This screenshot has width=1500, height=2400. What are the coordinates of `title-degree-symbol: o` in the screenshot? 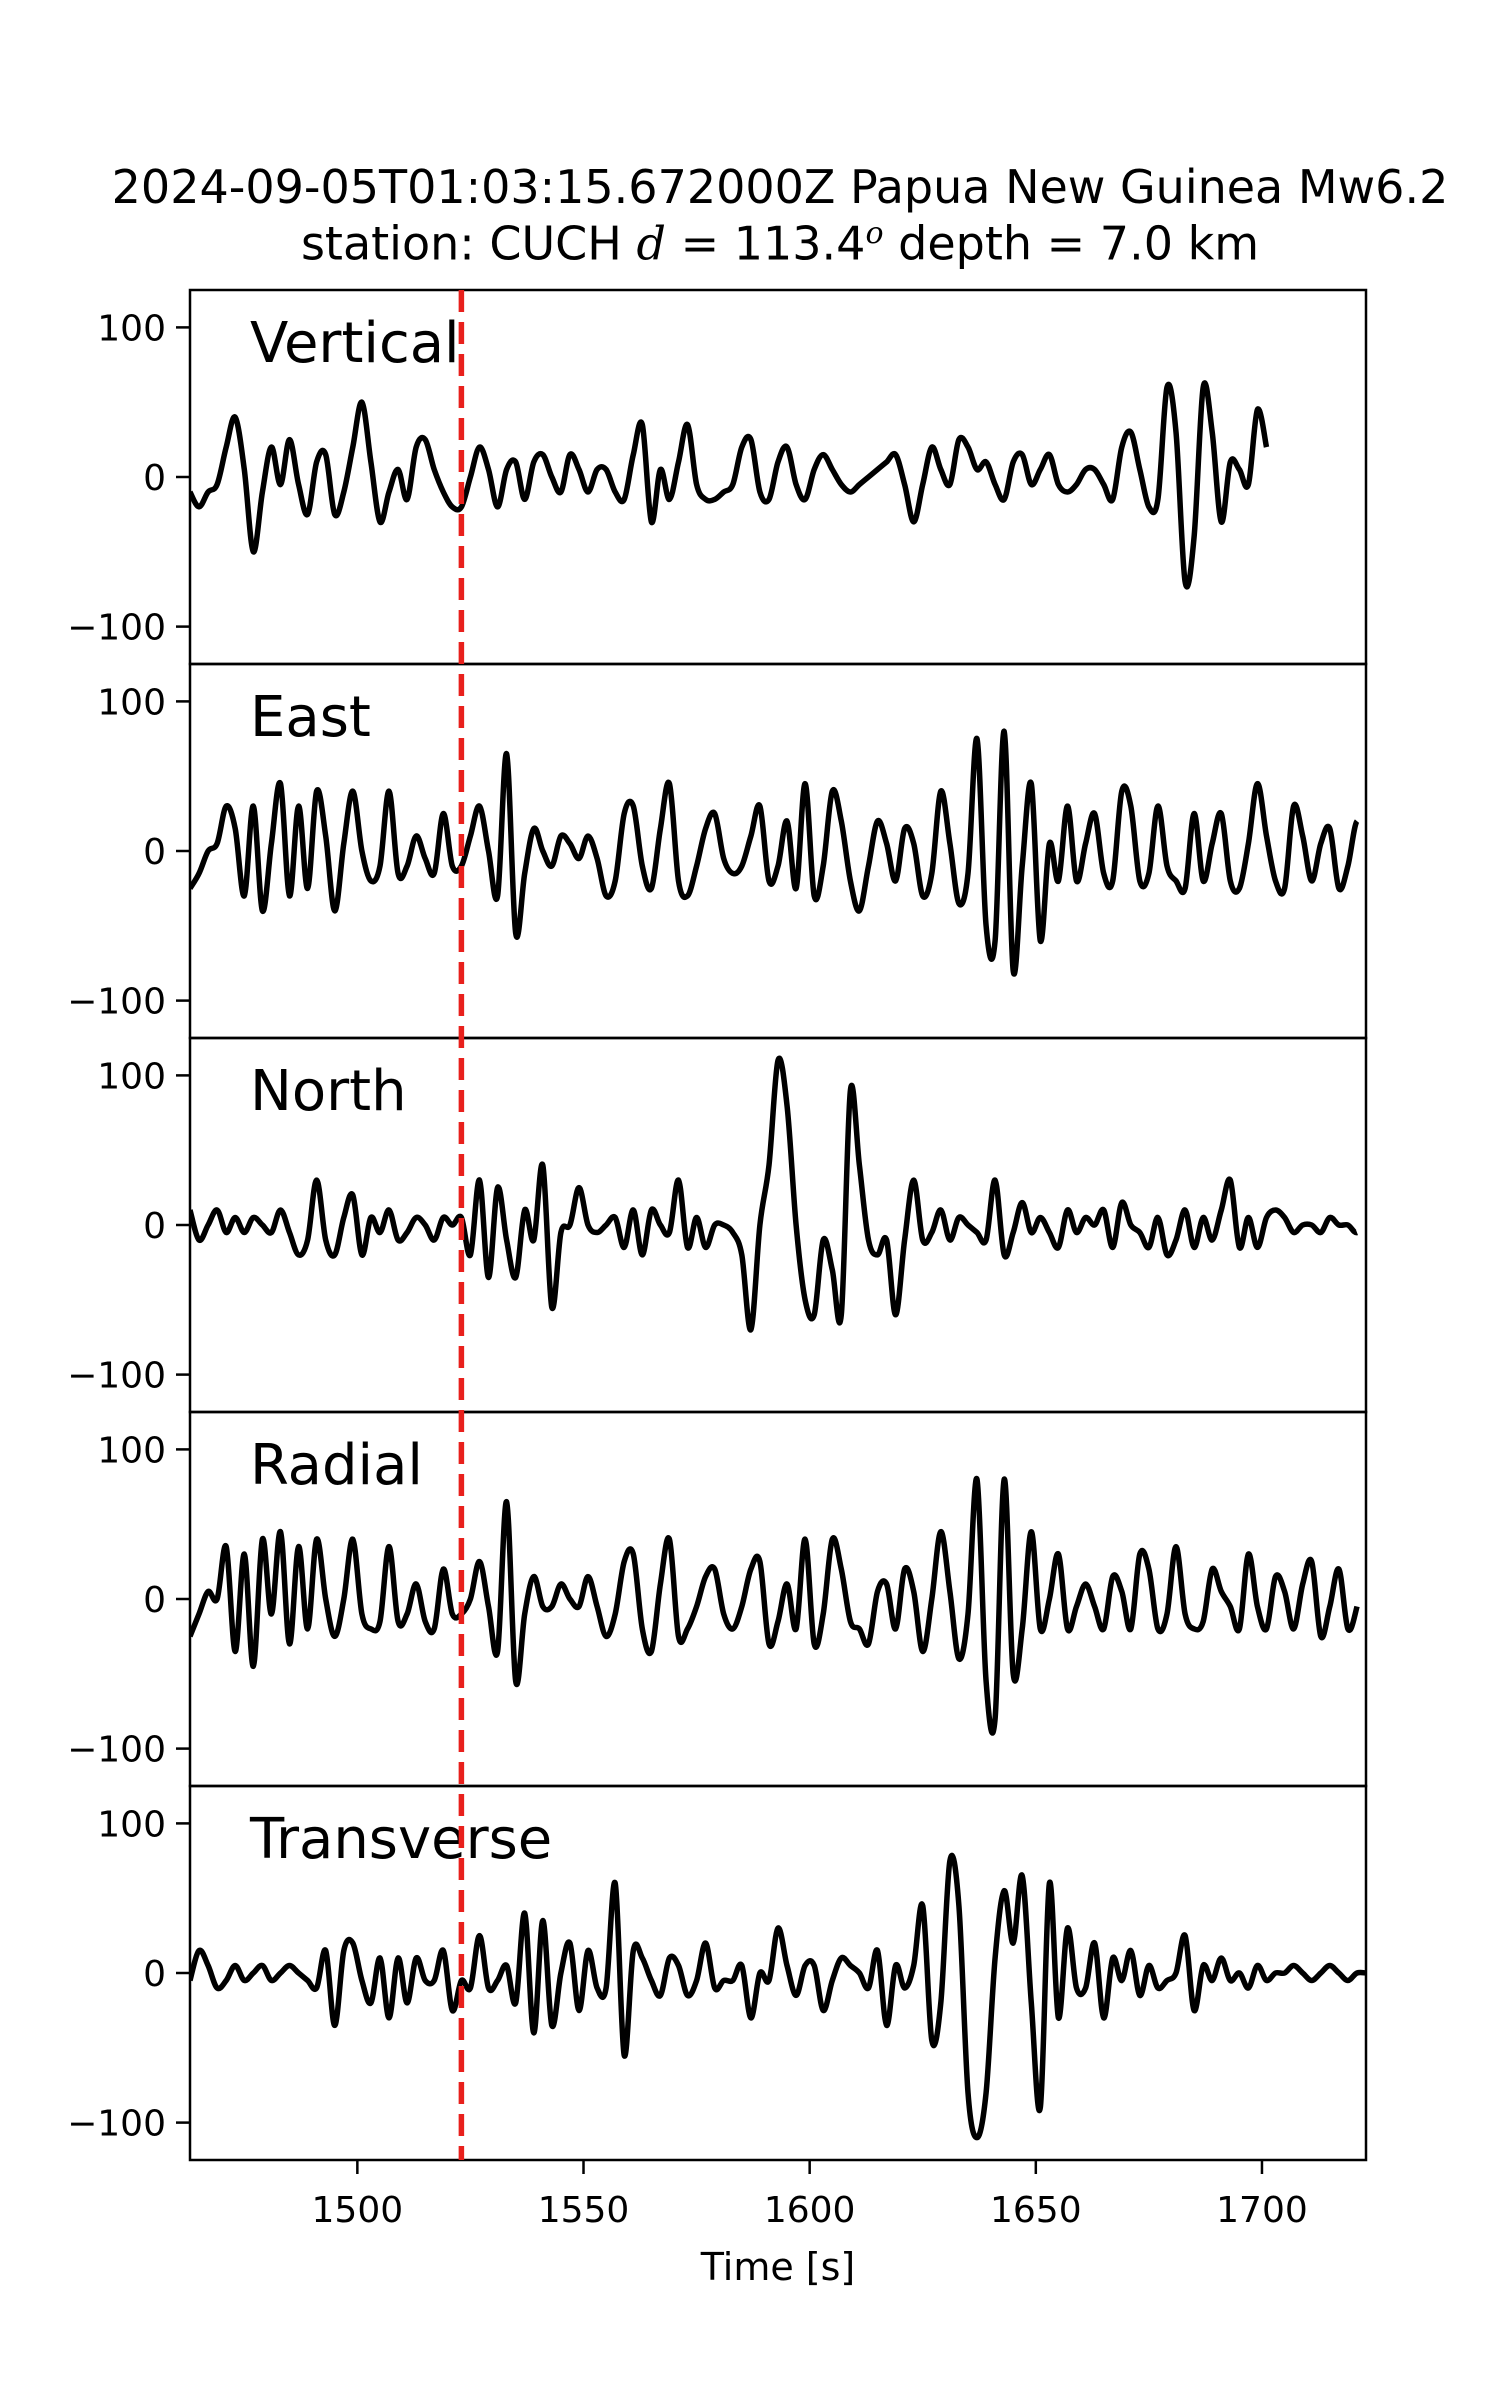 It's located at (874, 233).